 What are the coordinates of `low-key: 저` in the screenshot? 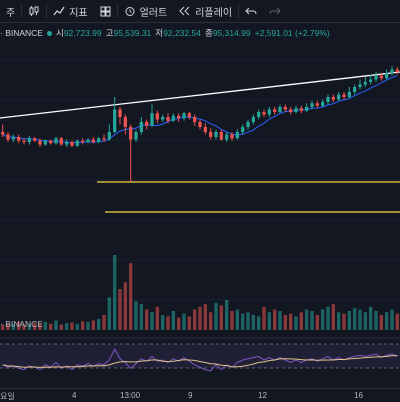 It's located at (159, 33).